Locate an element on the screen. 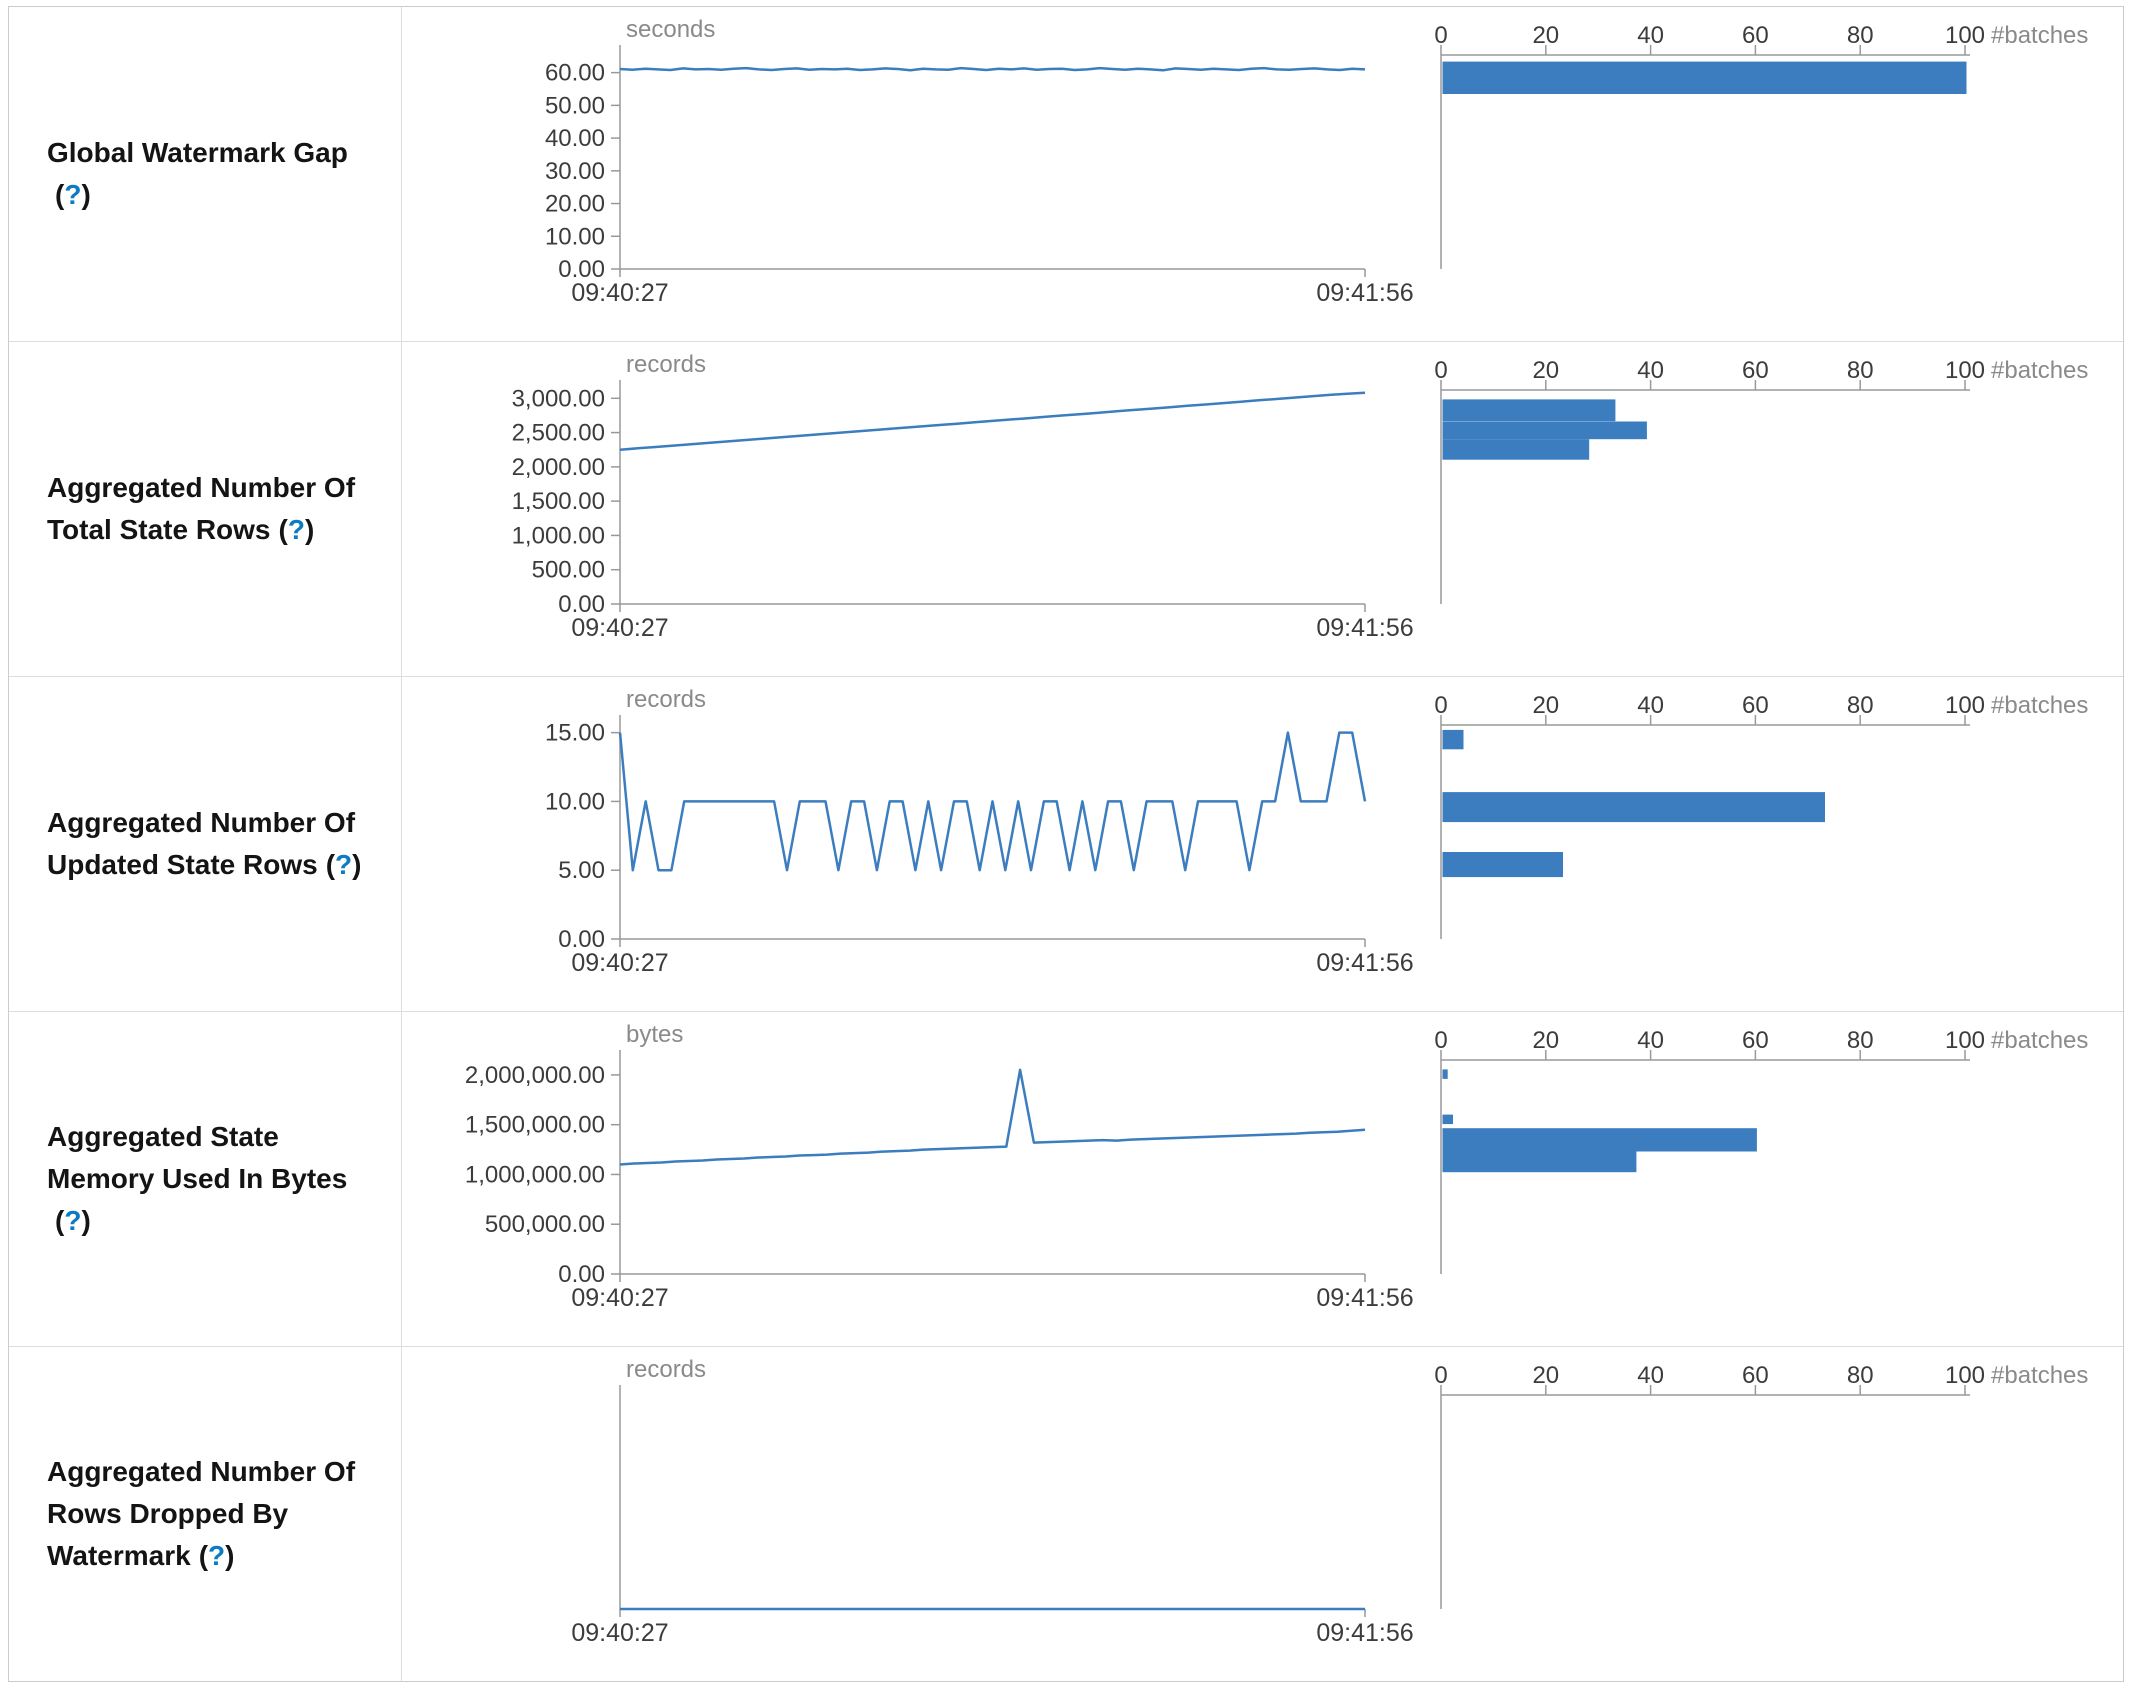 Image resolution: width=2132 pixels, height=1688 pixels. svg-text: seconds is located at coordinates (670, 29).